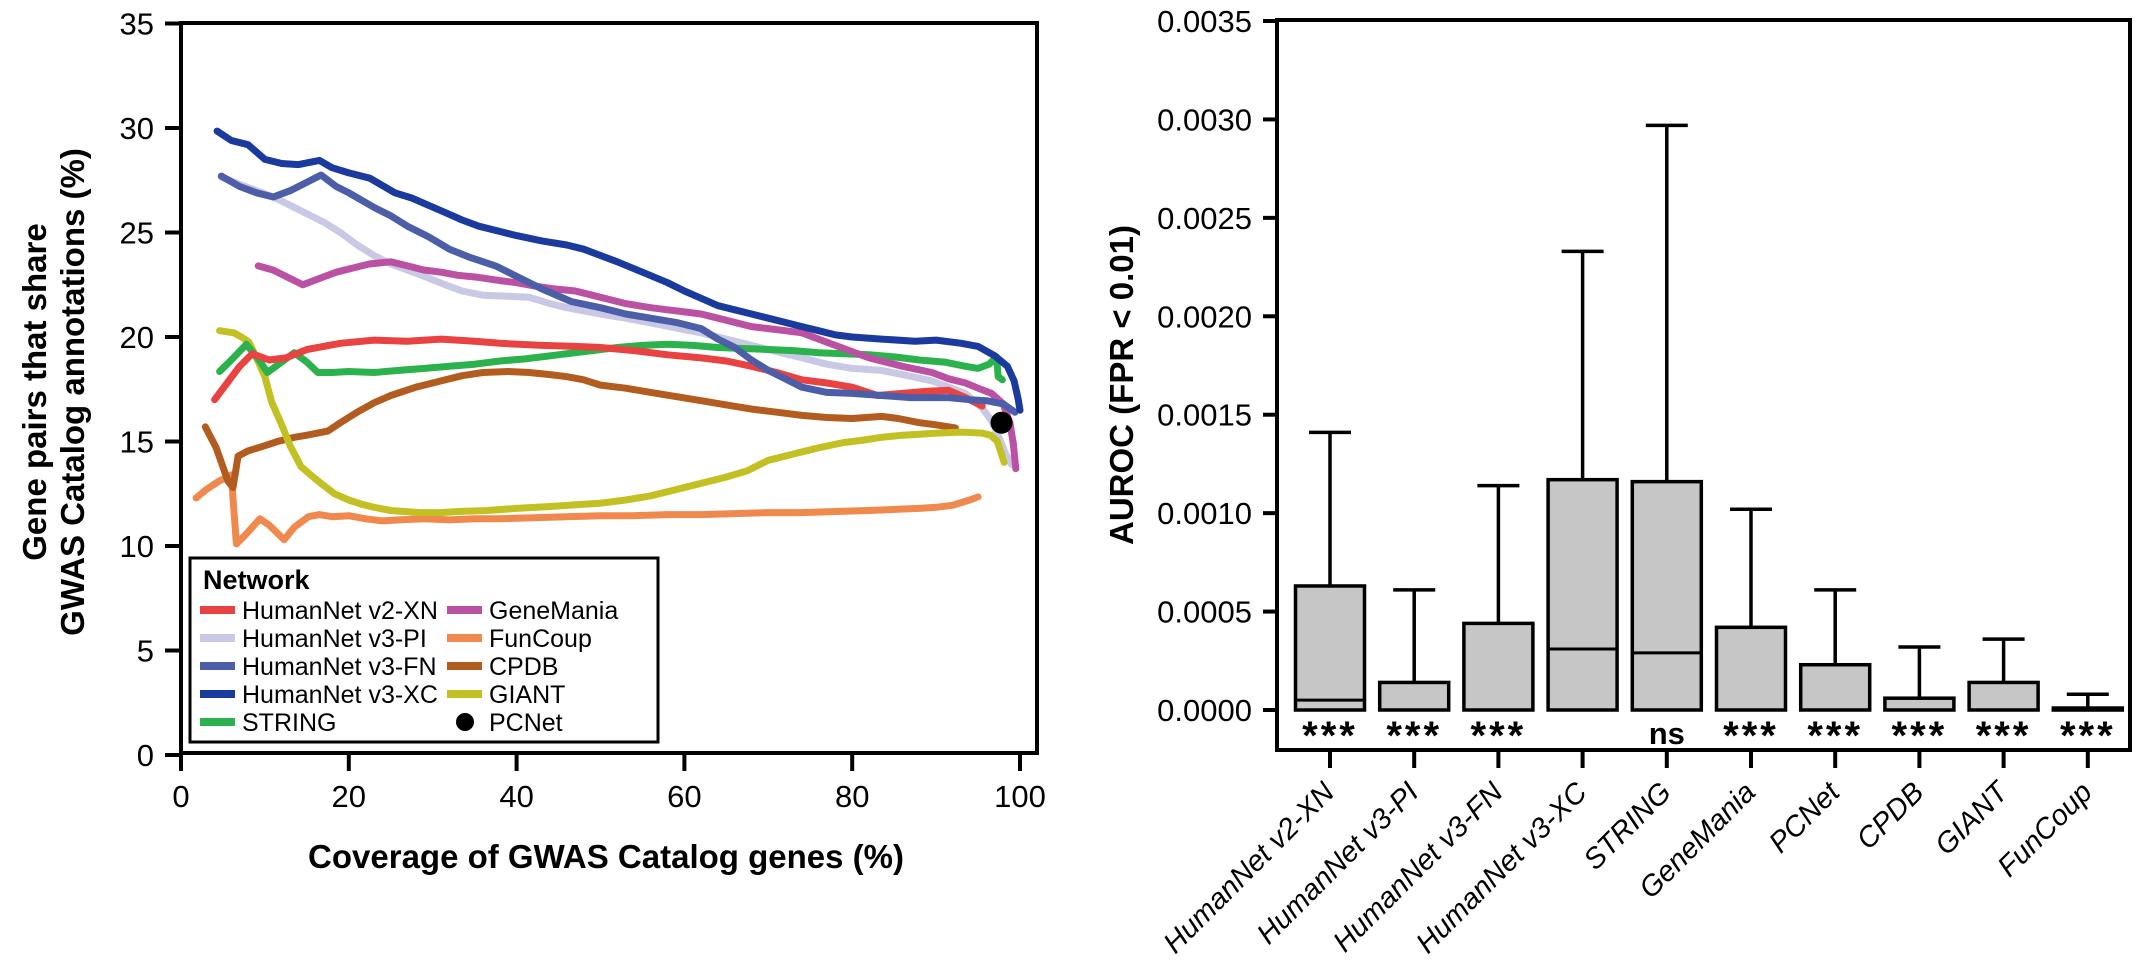 The image size is (2136, 966). What do you see at coordinates (540, 639) in the screenshot?
I see `legend-label-funcoup: FunCoup` at bounding box center [540, 639].